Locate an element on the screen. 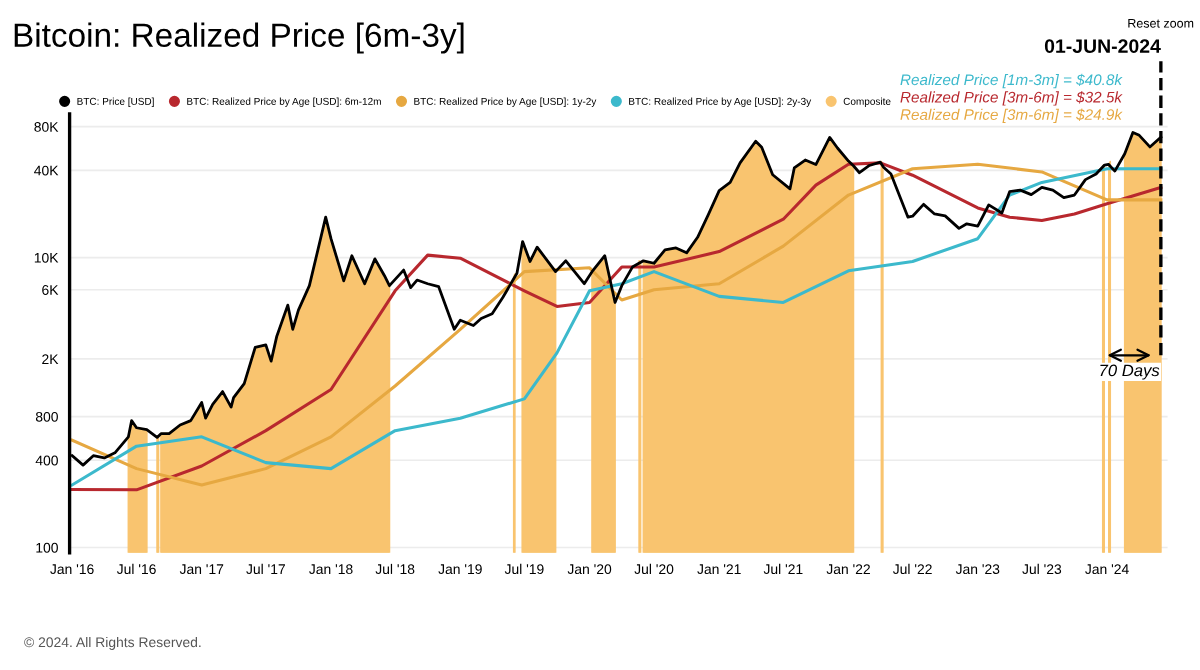  chart-title: Bitcoin: Realized Price [6m-3y] is located at coordinates (239, 38).